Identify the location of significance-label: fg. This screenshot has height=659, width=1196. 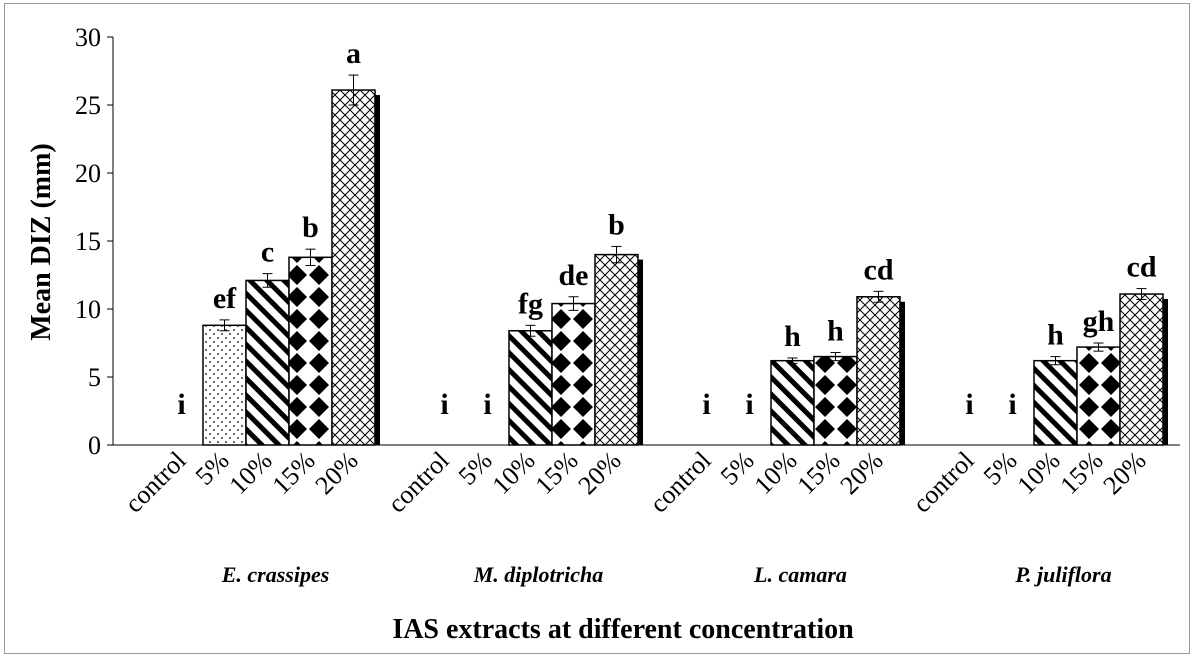
(530, 303).